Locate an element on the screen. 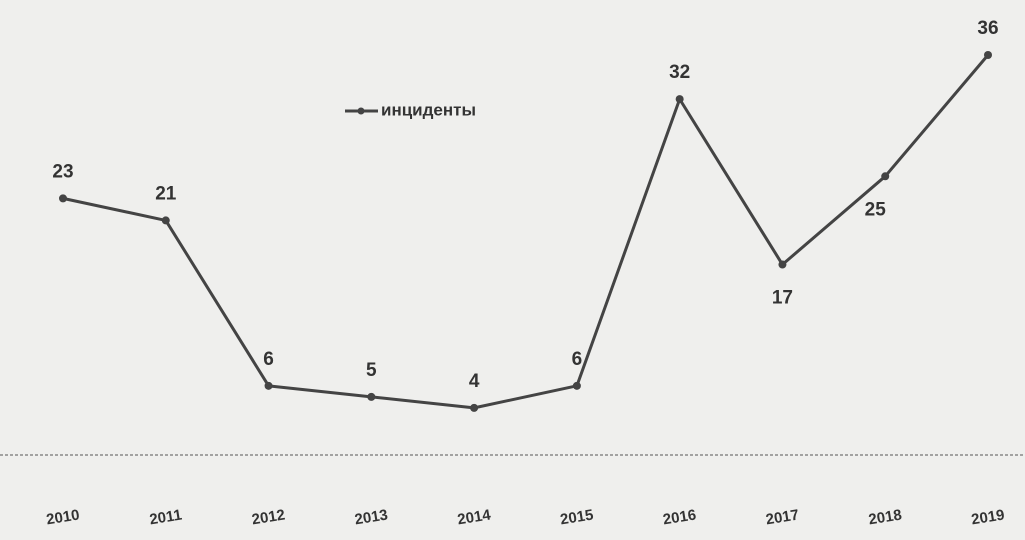  x-tick-label: 2016 is located at coordinates (680, 517).